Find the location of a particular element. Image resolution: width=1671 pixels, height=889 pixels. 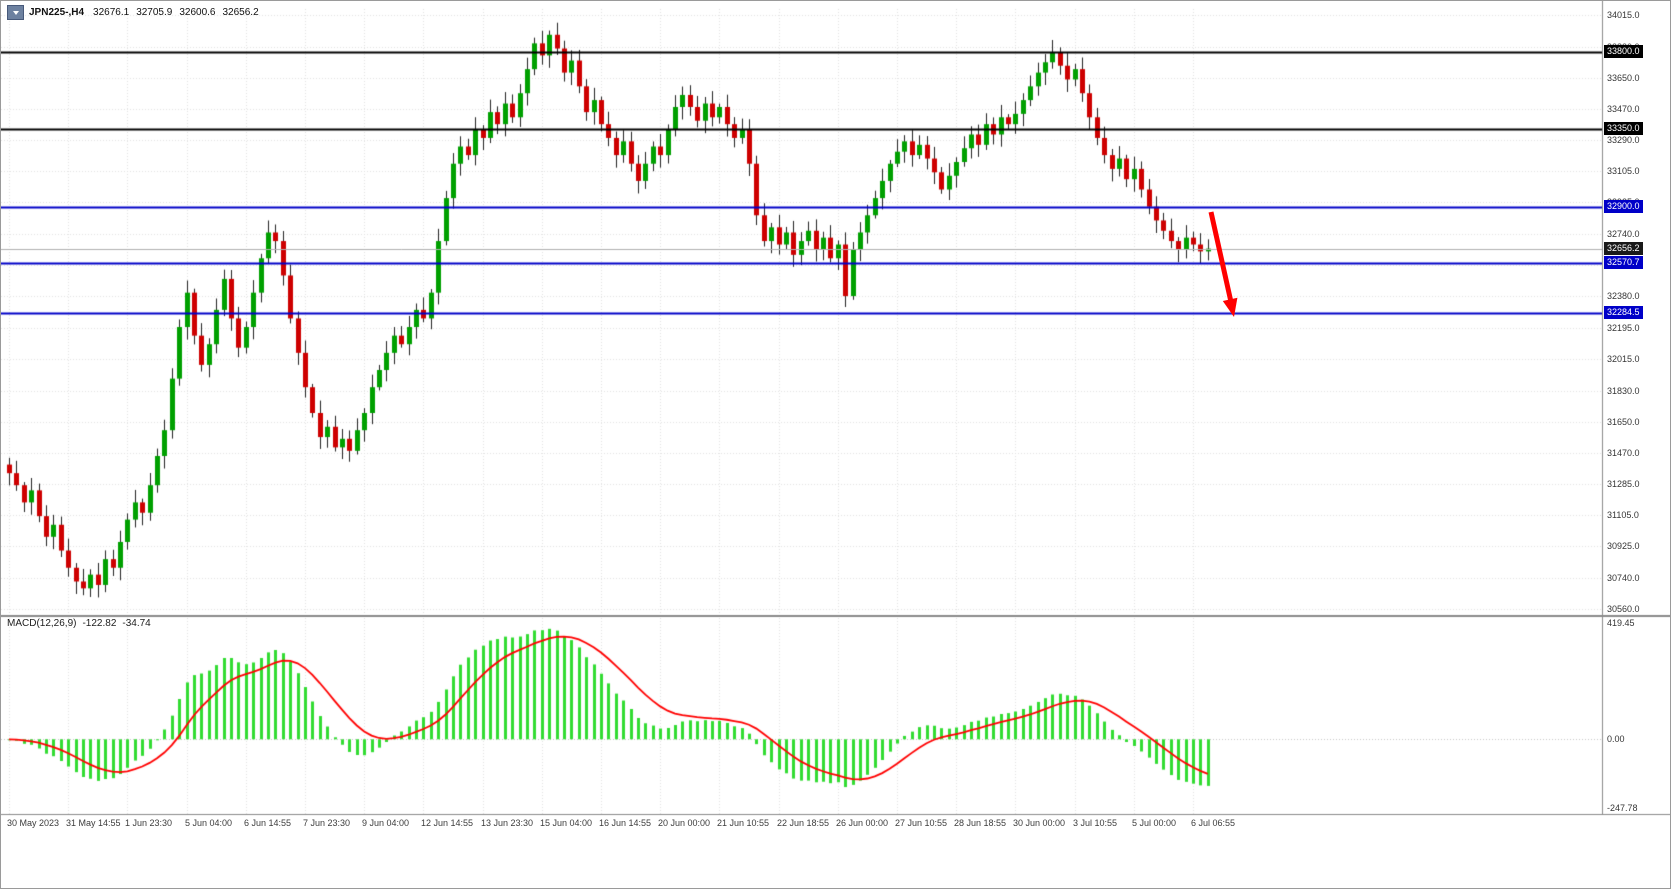

price-axis-label: 30740.0 is located at coordinates (1623, 578).